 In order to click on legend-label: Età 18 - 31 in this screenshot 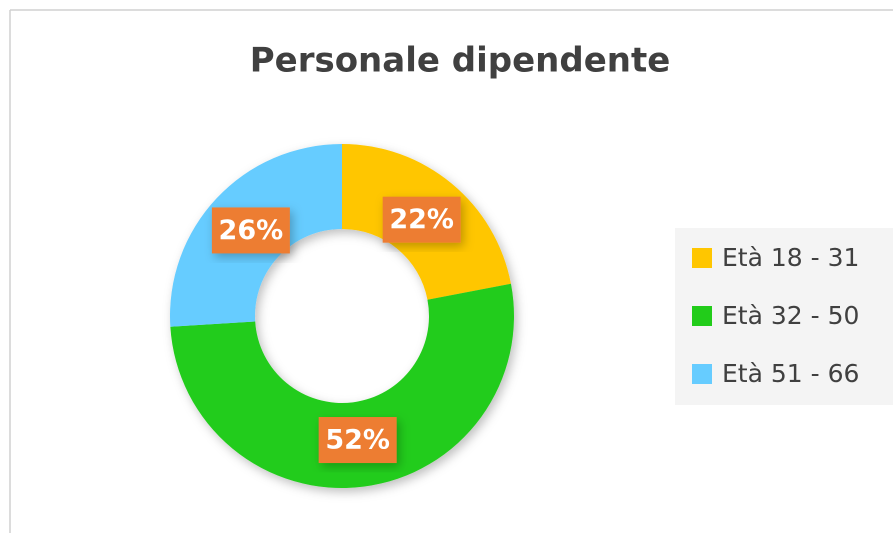, I will do `click(790, 257)`.